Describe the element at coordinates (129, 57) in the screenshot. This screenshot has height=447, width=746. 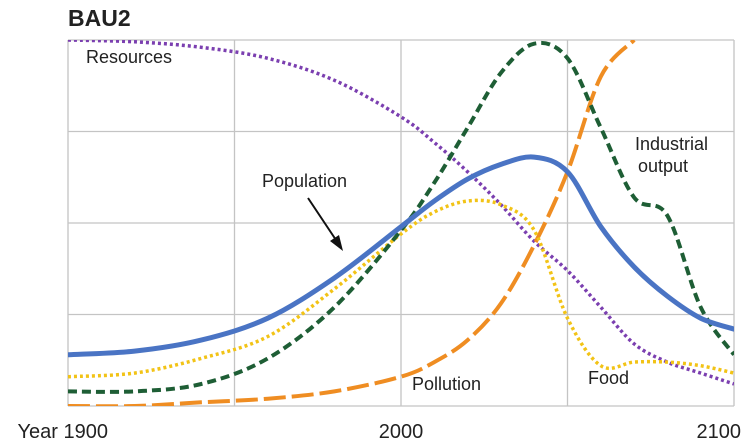
I see `label-resources: Resources` at that location.